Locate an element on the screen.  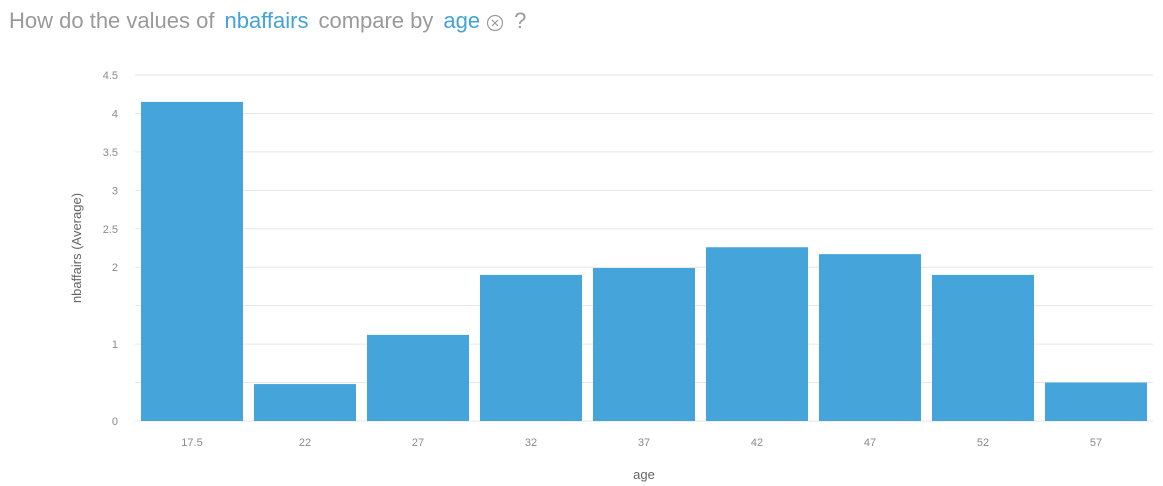
question-middle: compare by is located at coordinates (376, 20).